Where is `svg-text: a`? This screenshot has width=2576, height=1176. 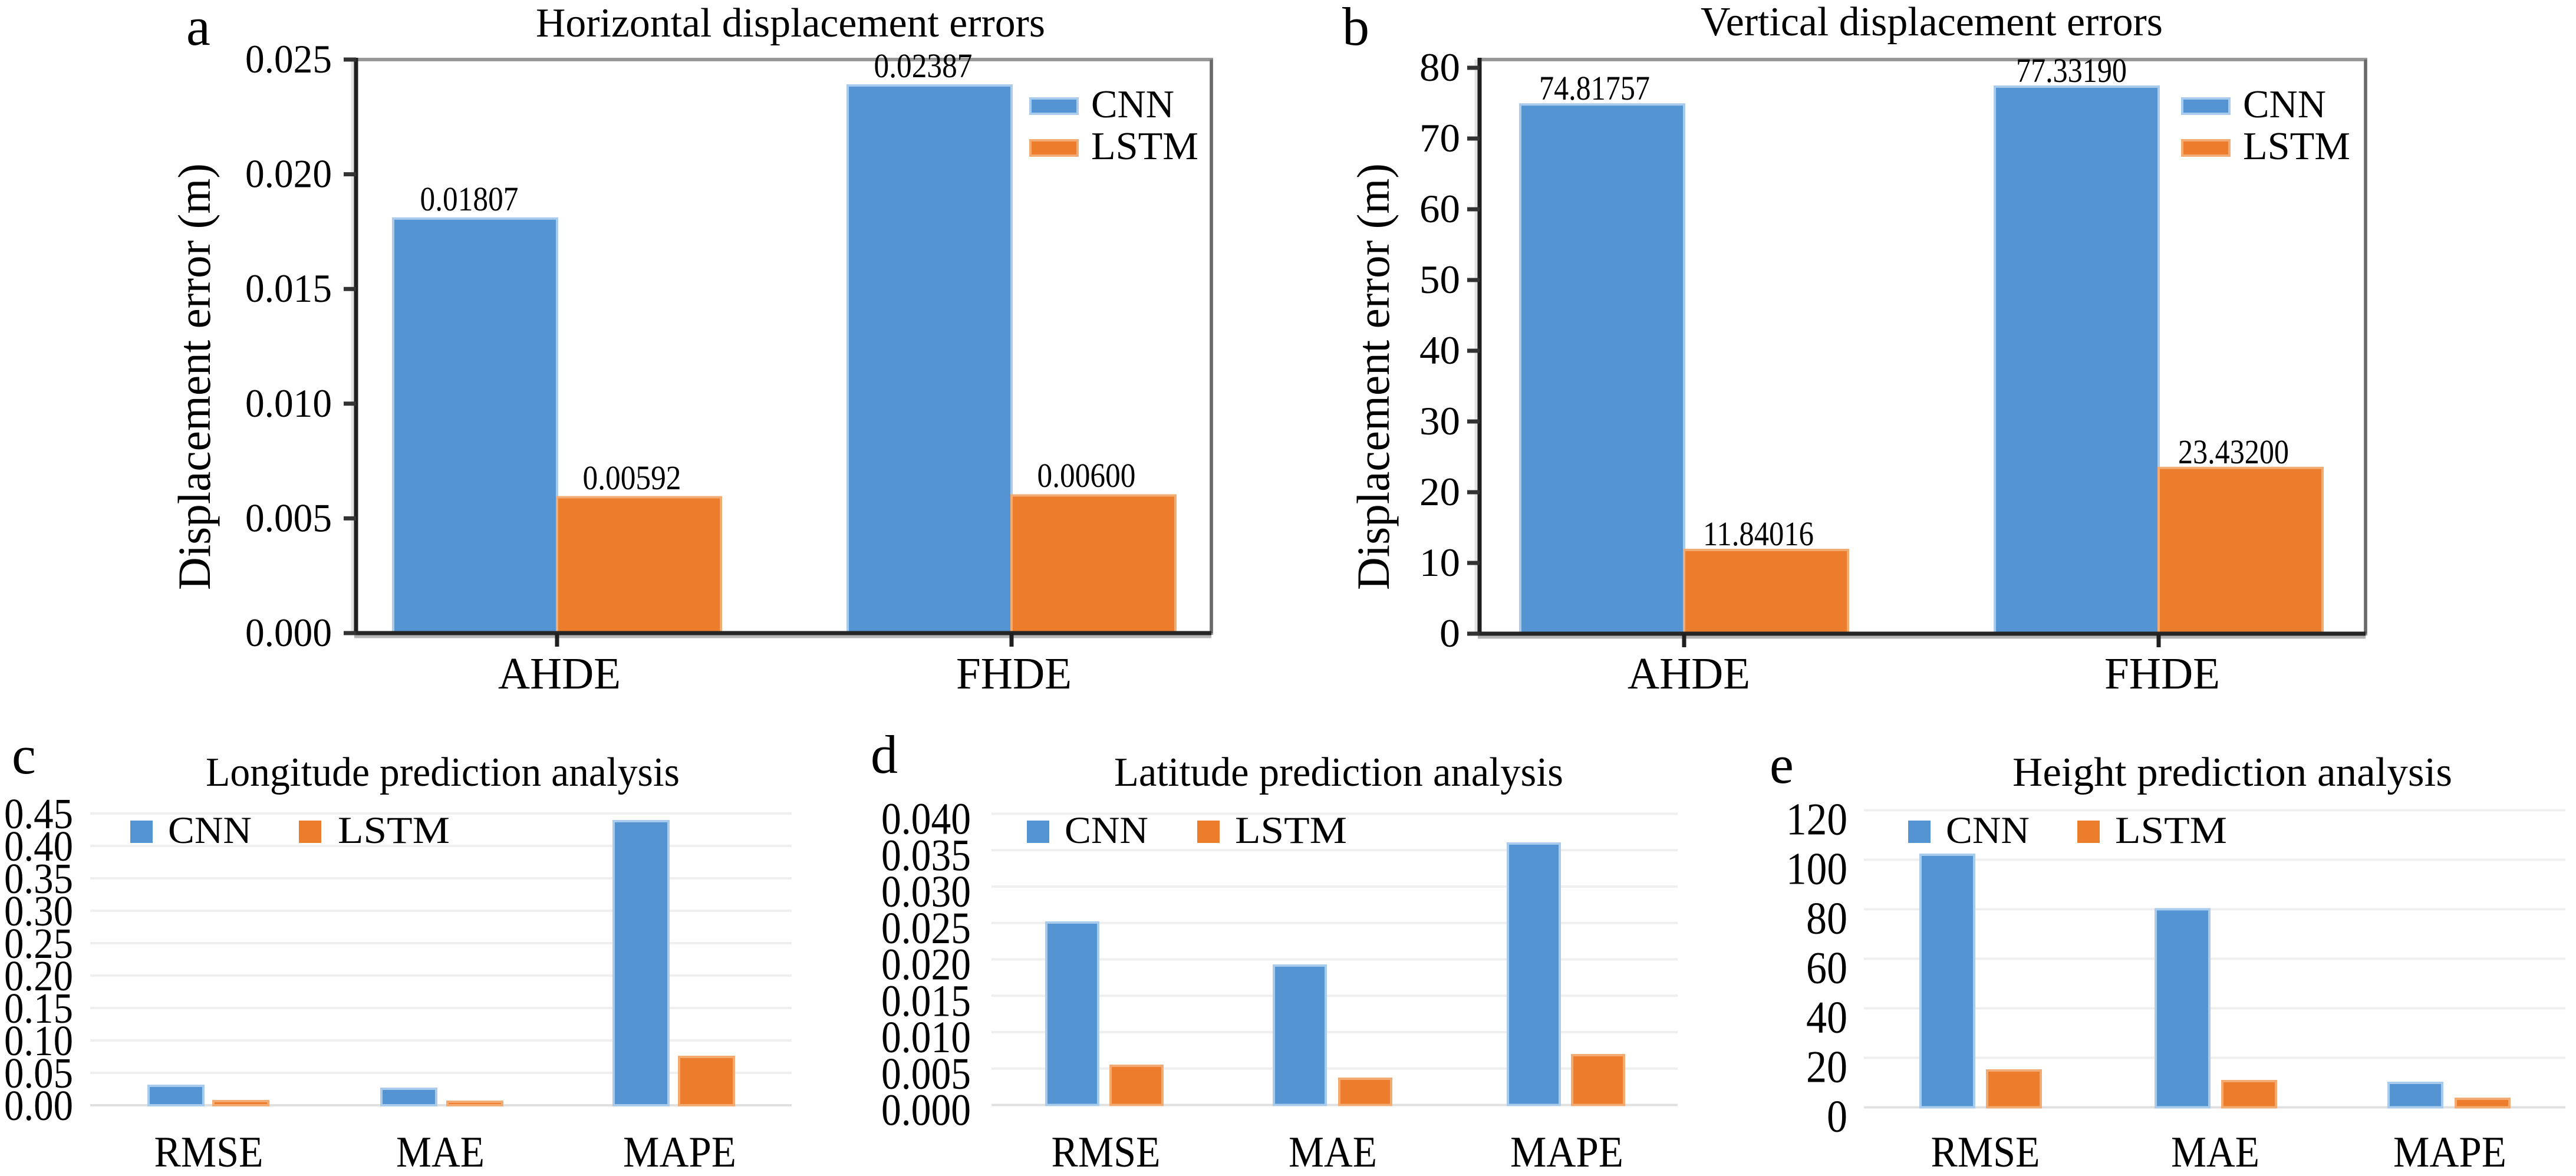
svg-text: a is located at coordinates (198, 28).